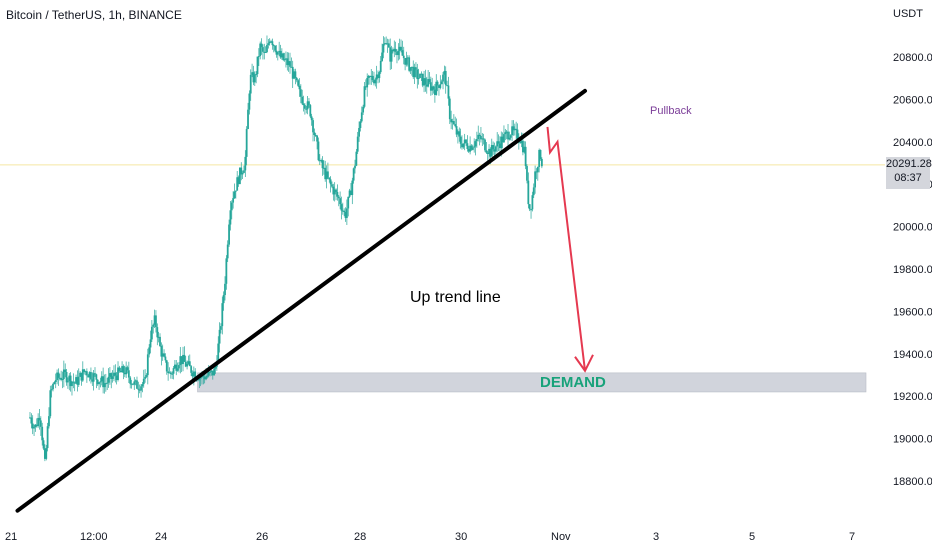 The height and width of the screenshot is (550, 932). Describe the element at coordinates (360, 537) in the screenshot. I see `time-tick-label: 28` at that location.